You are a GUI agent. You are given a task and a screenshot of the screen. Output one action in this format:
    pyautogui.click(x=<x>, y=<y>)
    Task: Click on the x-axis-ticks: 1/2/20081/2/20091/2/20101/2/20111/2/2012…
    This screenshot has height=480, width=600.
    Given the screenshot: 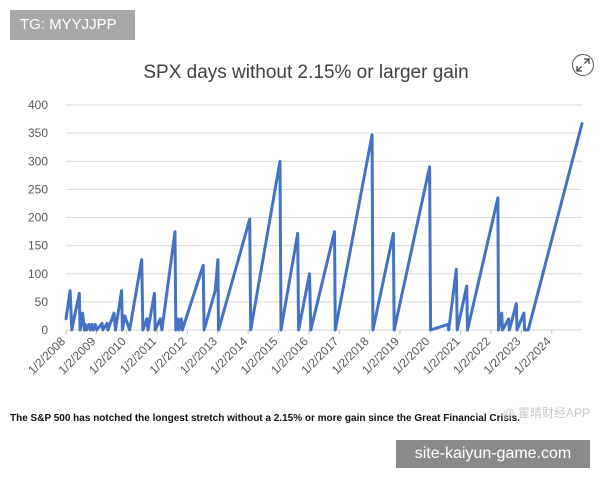 What is the action you would take?
    pyautogui.click(x=289, y=353)
    